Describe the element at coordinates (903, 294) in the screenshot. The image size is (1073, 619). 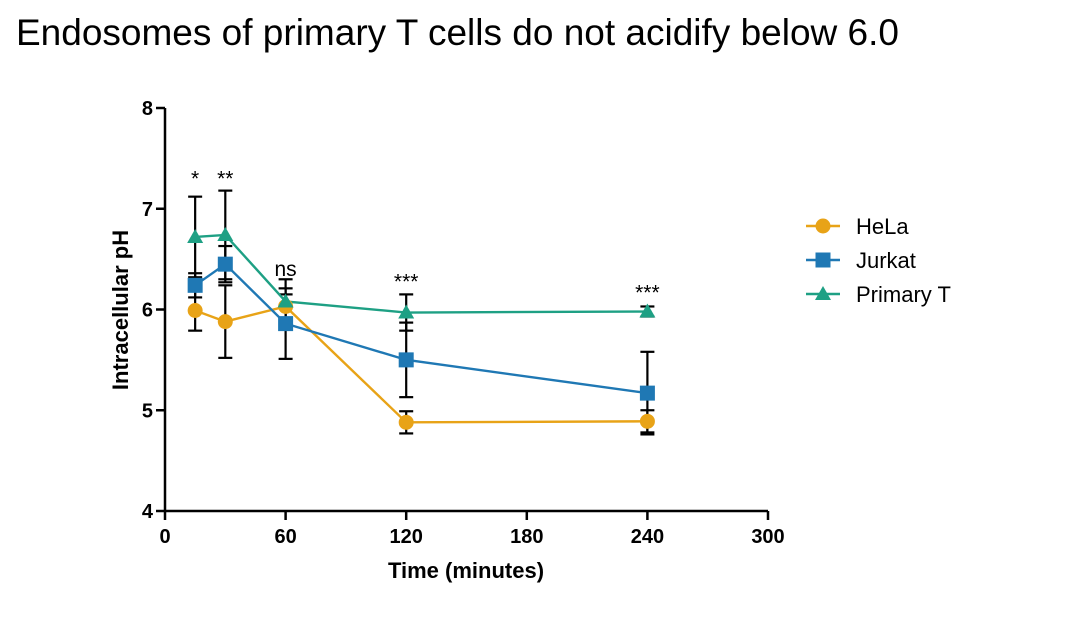
I see `legend-label: Primary T` at that location.